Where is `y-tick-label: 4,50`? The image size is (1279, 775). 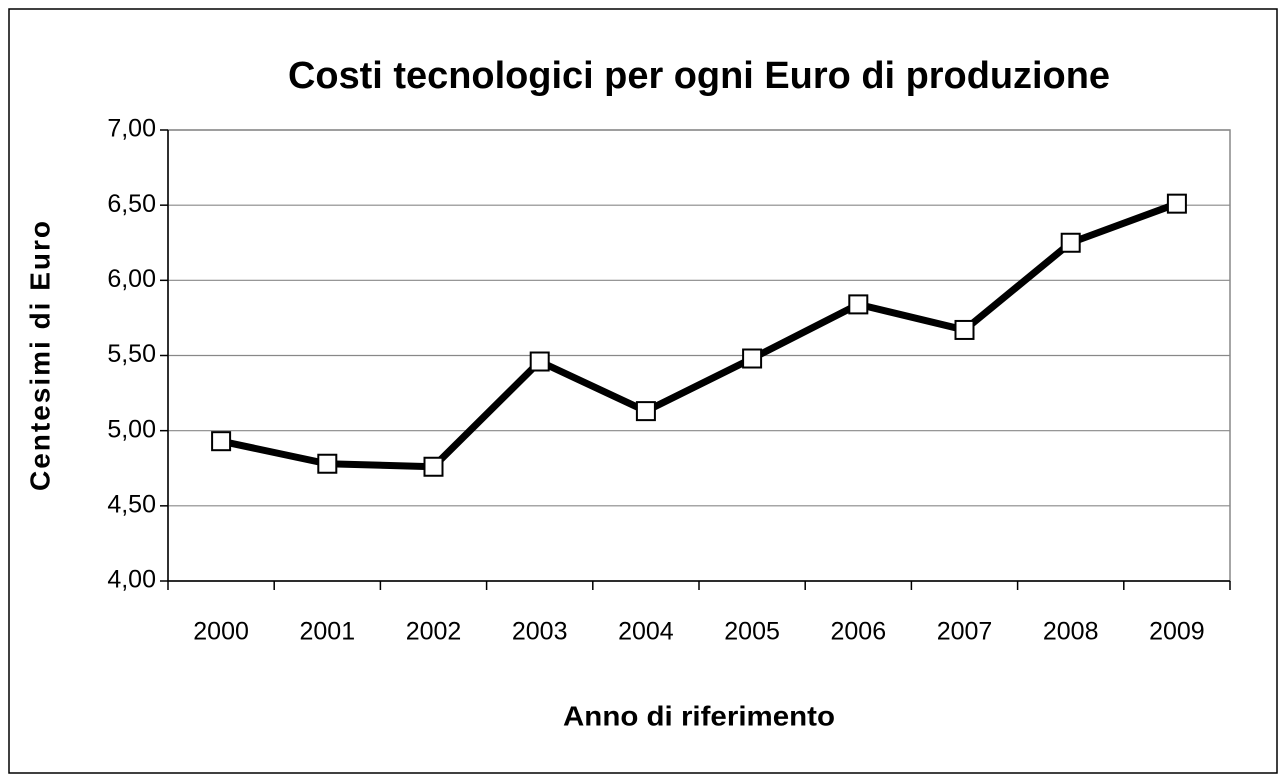
y-tick-label: 4,50 is located at coordinates (131, 504).